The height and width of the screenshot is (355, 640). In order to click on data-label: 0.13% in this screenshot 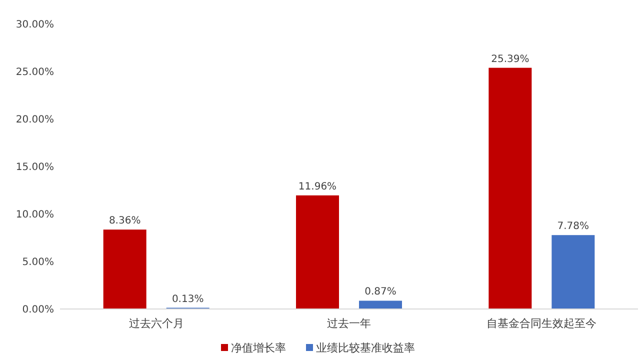, I will do `click(188, 299)`.